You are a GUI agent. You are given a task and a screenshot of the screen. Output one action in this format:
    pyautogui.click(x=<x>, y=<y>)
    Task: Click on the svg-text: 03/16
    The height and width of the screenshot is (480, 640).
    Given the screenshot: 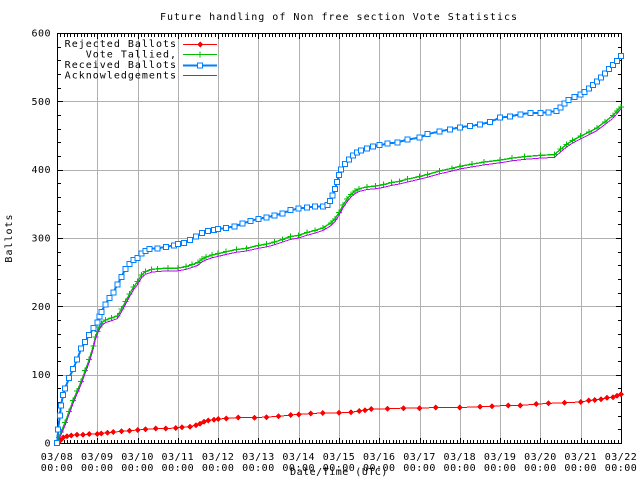 What is the action you would take?
    pyautogui.click(x=379, y=457)
    